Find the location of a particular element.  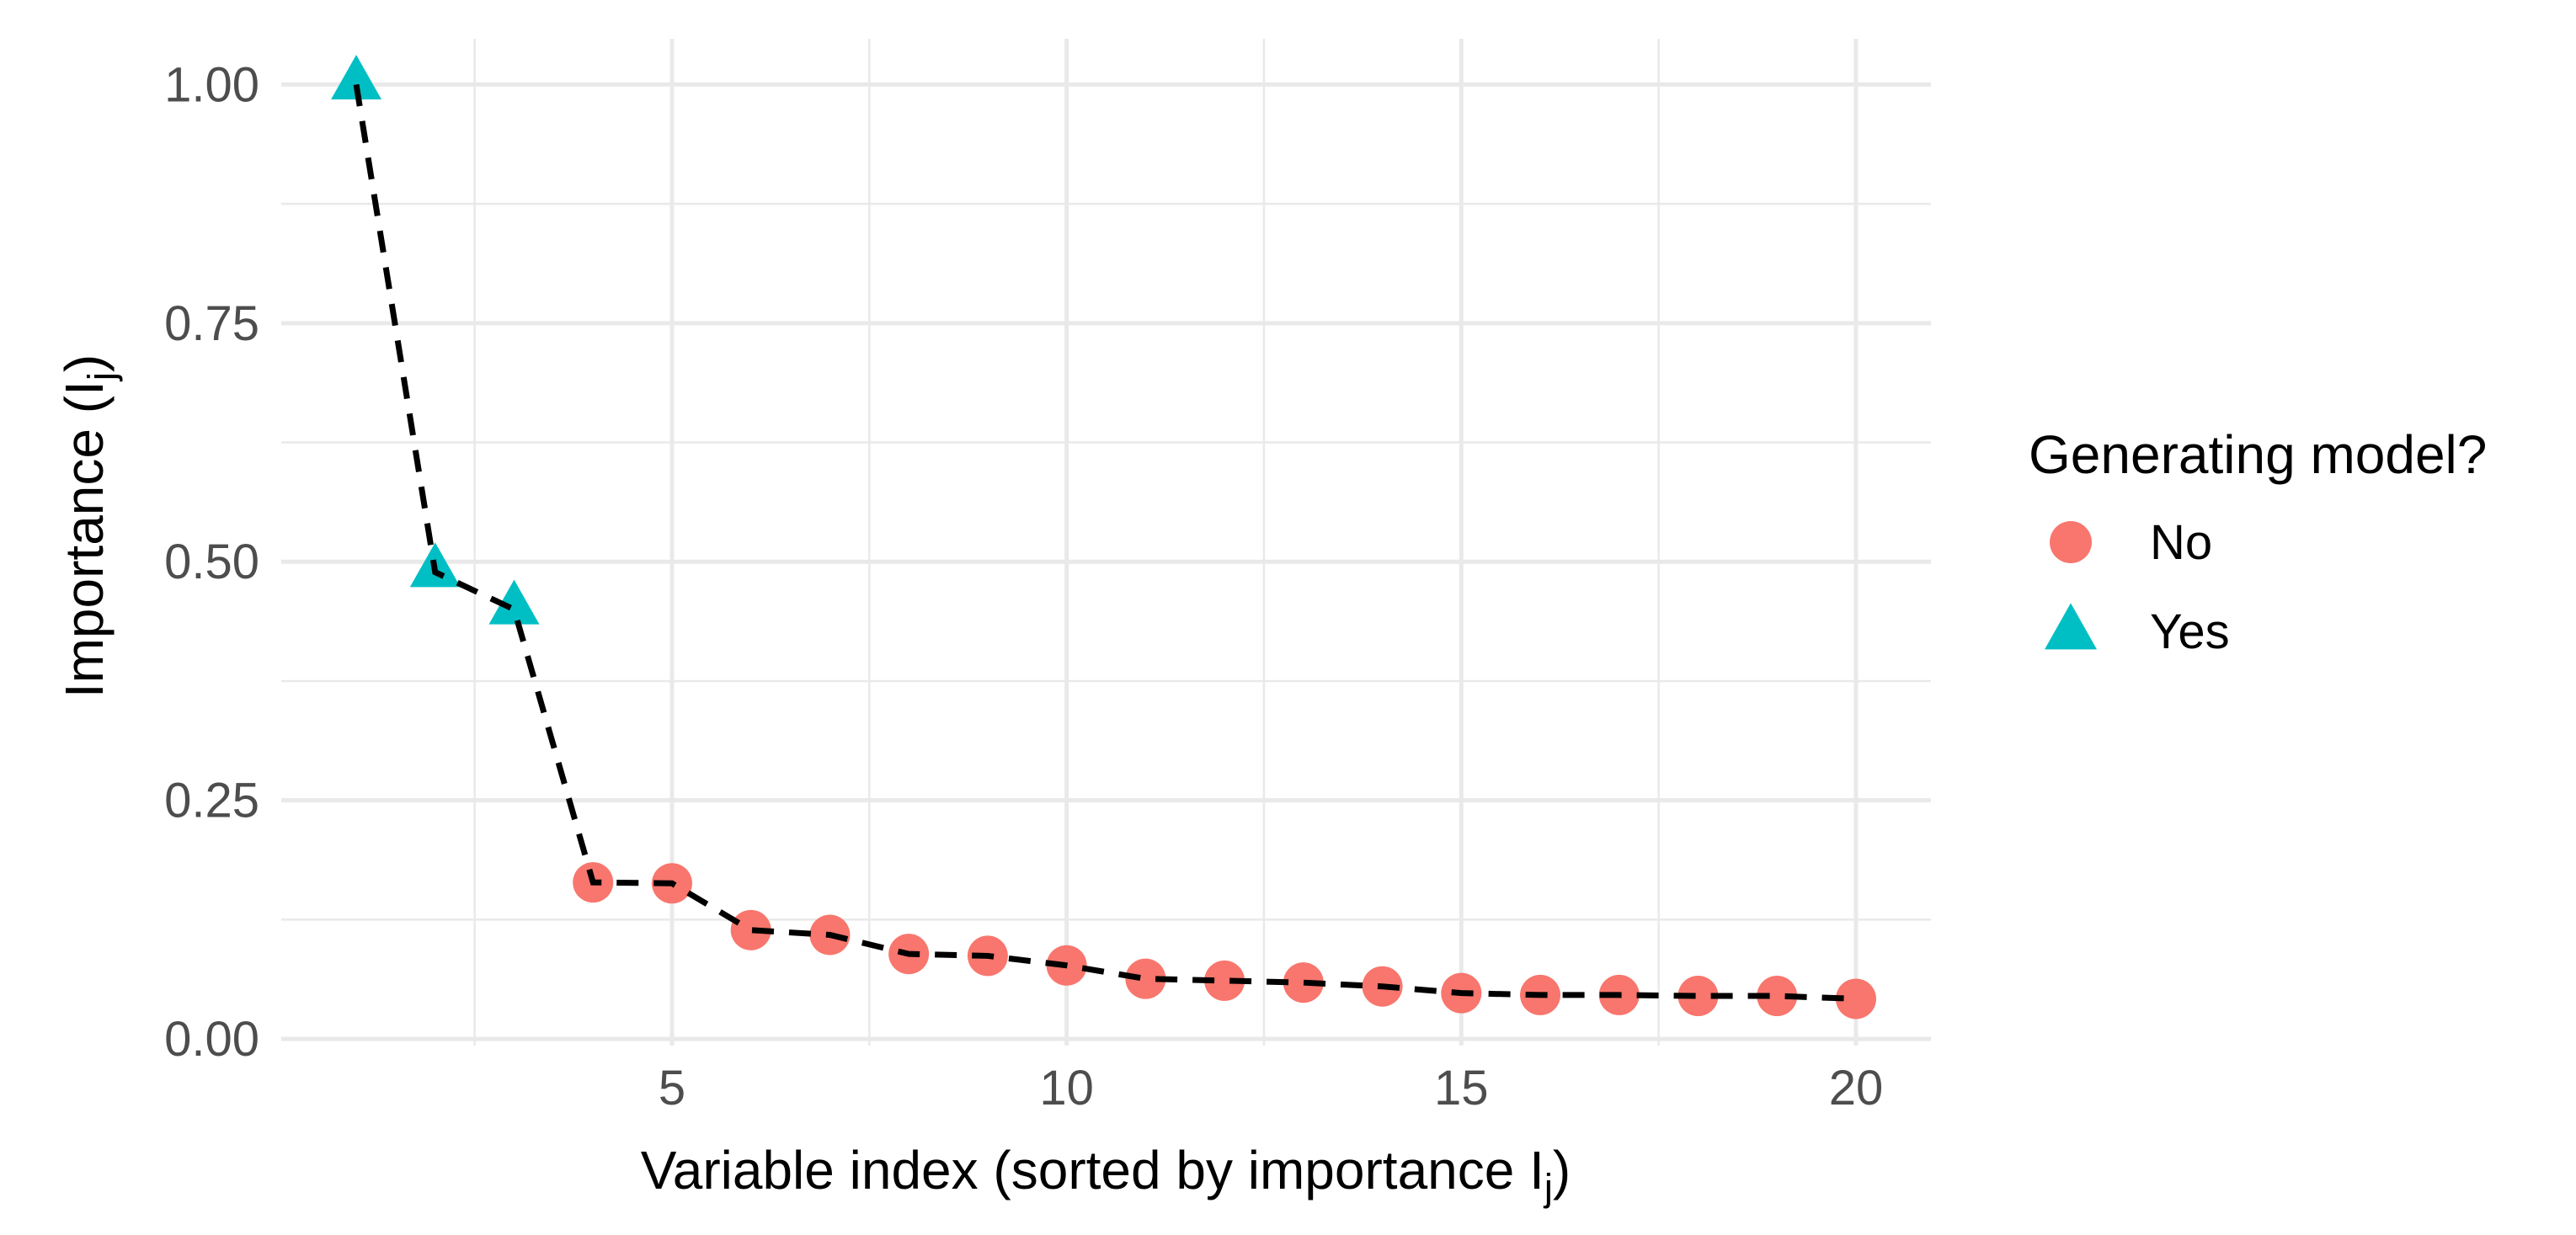

legend-key-circle is located at coordinates (2071, 542).